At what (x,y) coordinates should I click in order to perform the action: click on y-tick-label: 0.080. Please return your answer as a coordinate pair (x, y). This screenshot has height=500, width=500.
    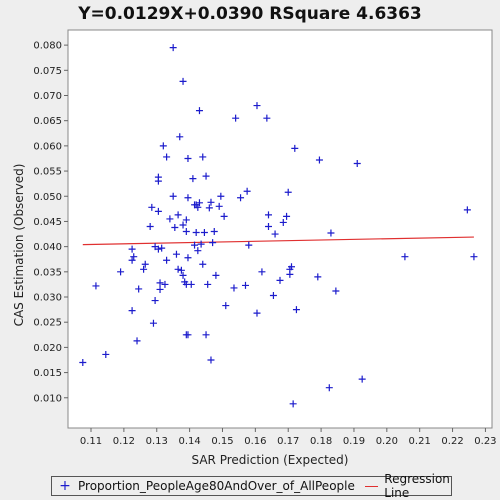
    Looking at the image, I should click on (47, 46).